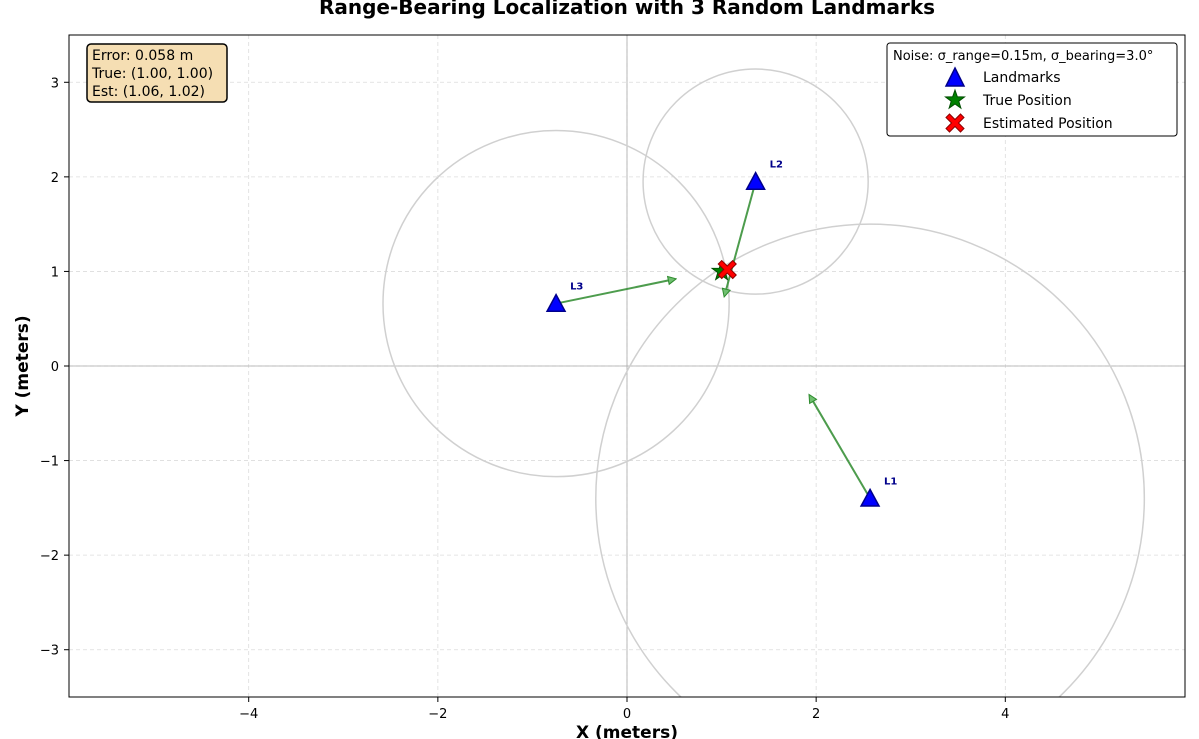  Describe the element at coordinates (1027, 101) in the screenshot. I see `legend-label-true-position: True Position` at that location.